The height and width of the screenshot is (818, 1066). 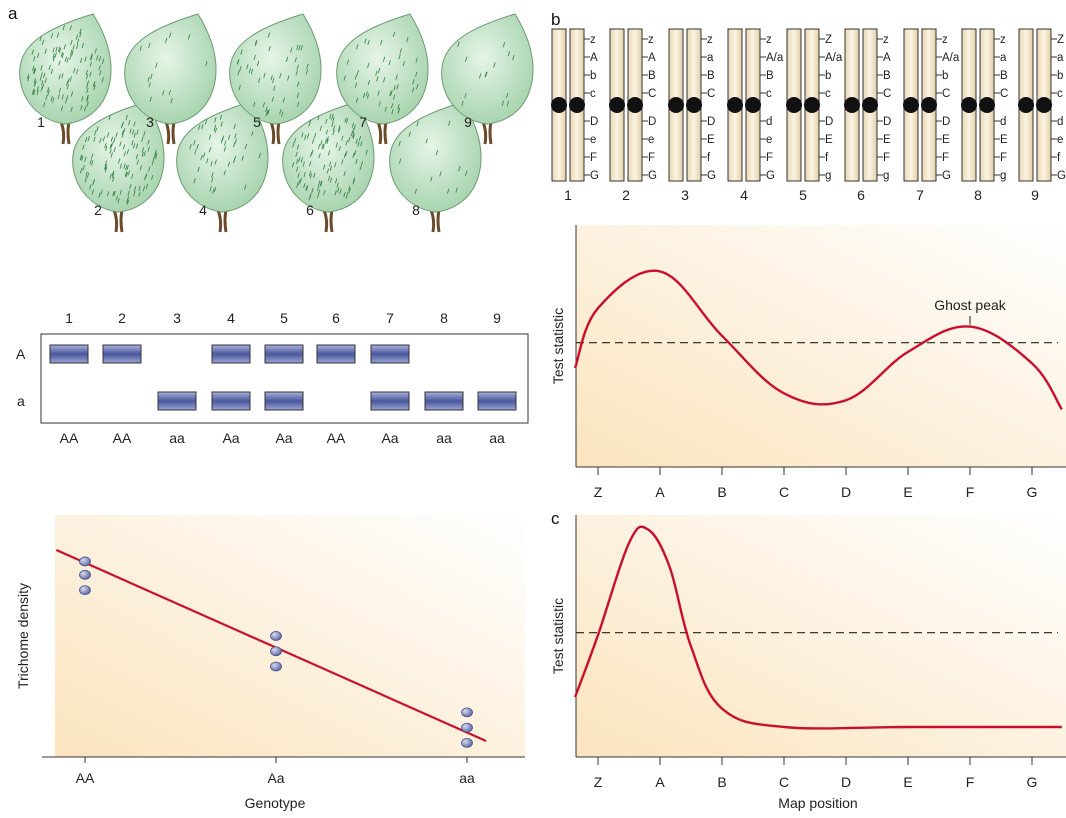 What do you see at coordinates (310, 210) in the screenshot?
I see `leaf-number: 6` at bounding box center [310, 210].